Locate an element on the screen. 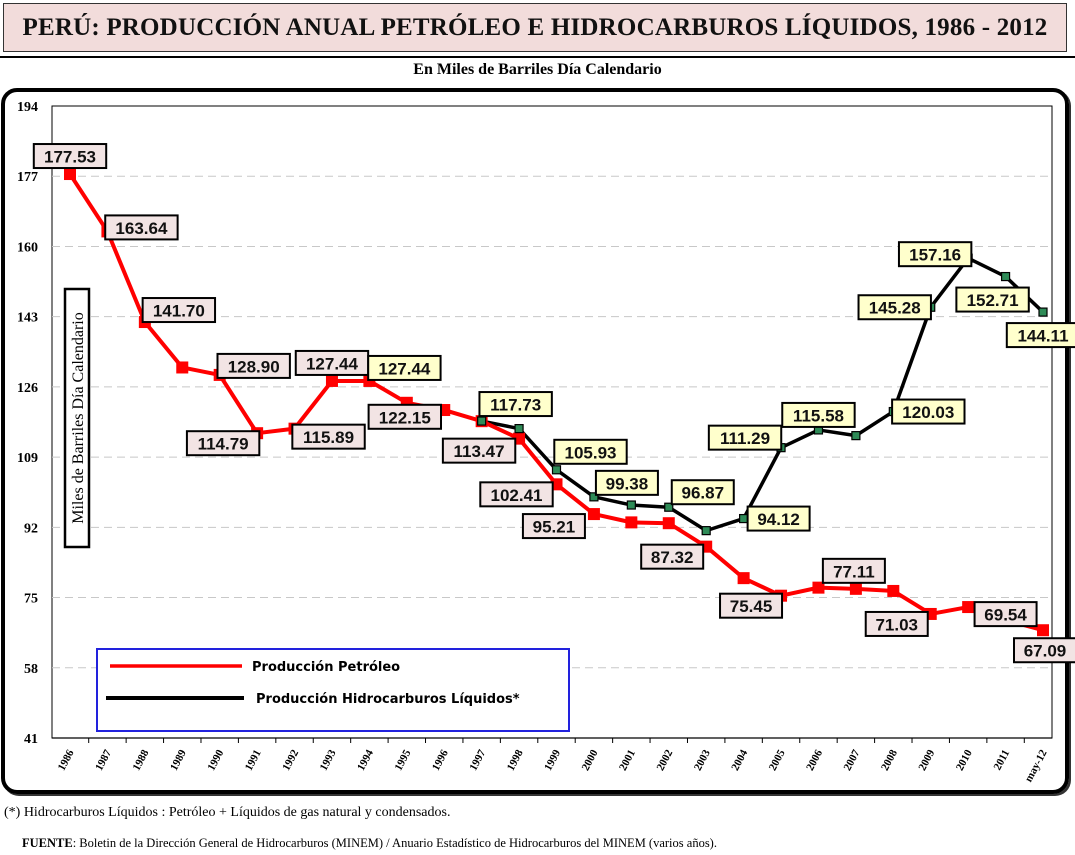 The image size is (1075, 855). y-axis-title-box is located at coordinates (77, 418).